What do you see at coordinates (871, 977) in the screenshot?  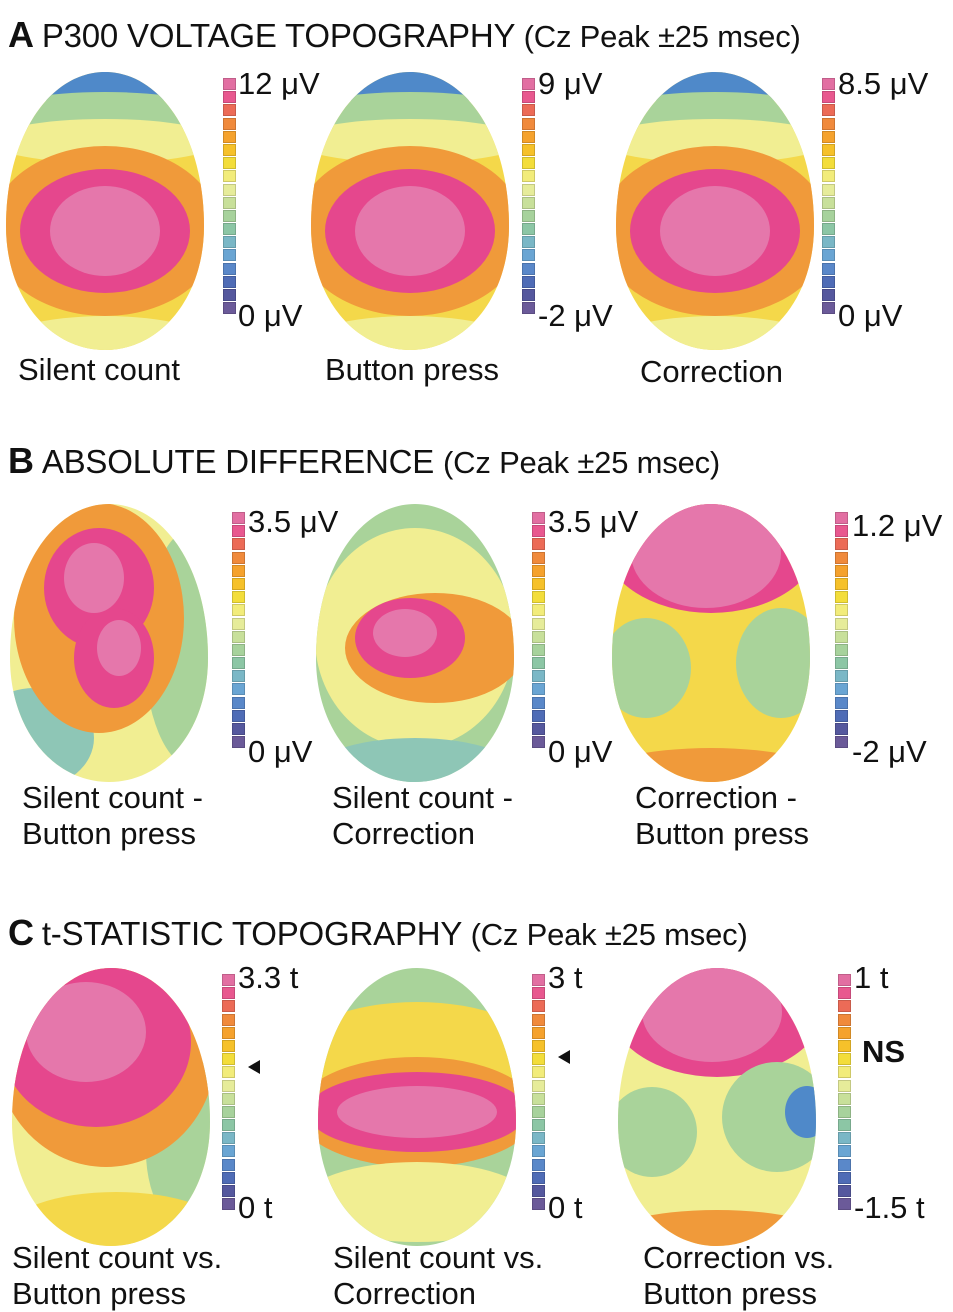 I see `scale-max-label: 1 t` at bounding box center [871, 977].